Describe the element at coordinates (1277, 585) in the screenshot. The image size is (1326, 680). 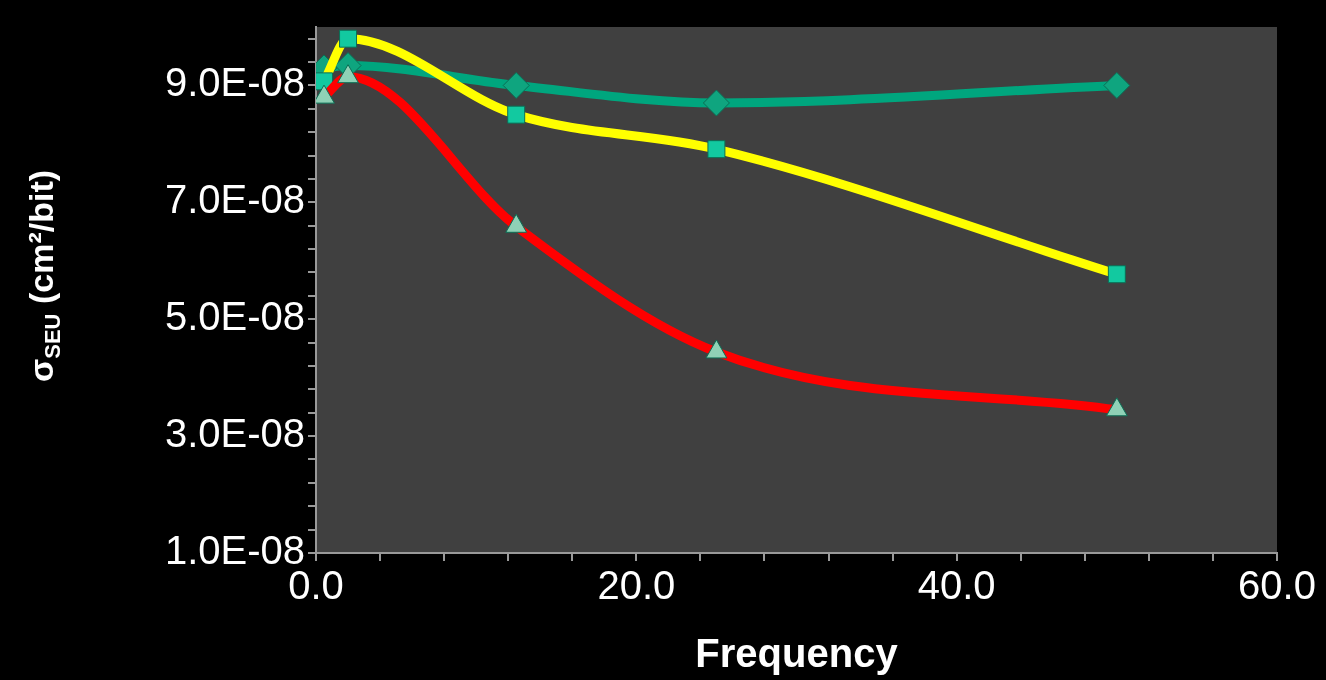
I see `x-tick-label: 60.0` at that location.